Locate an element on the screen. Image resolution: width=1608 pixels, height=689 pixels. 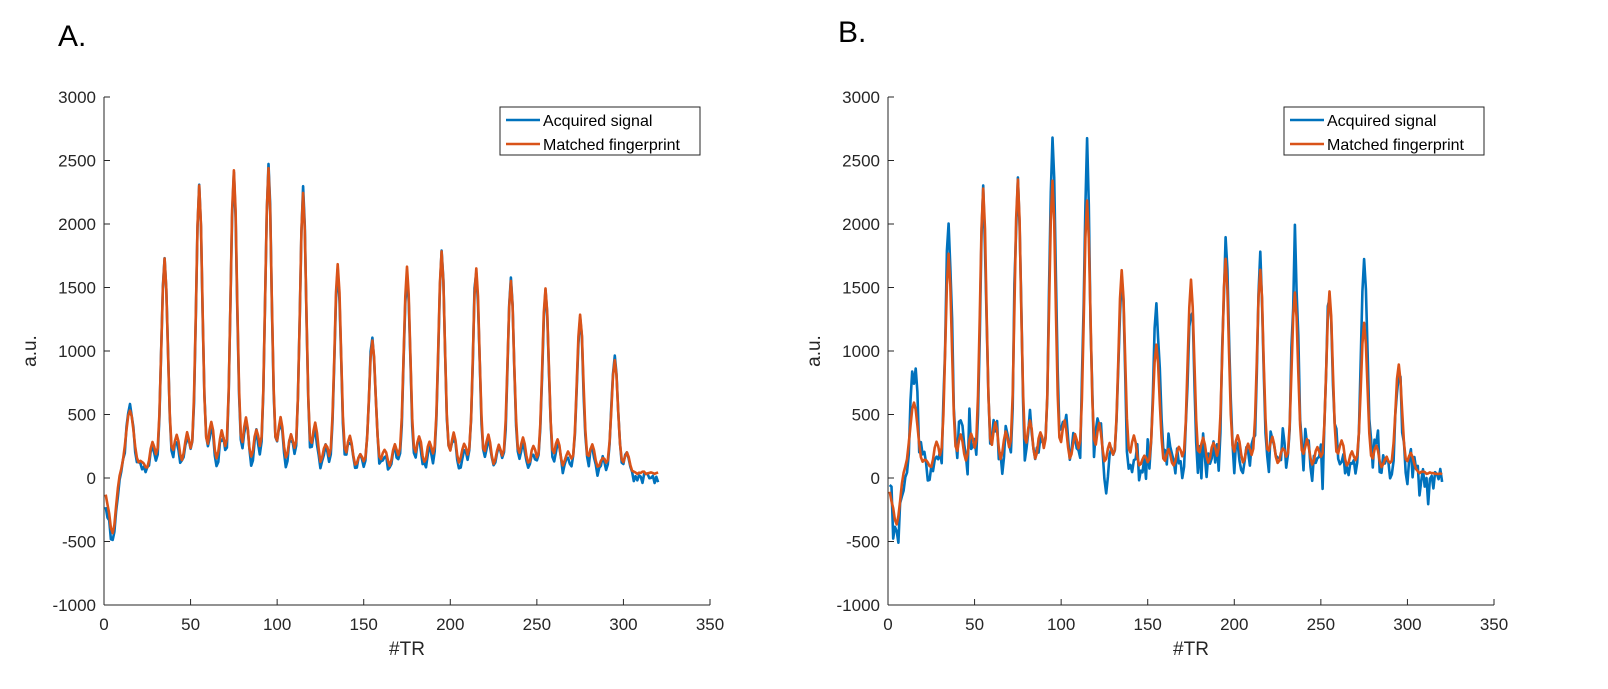
panel-label-b: B. is located at coordinates (852, 32).